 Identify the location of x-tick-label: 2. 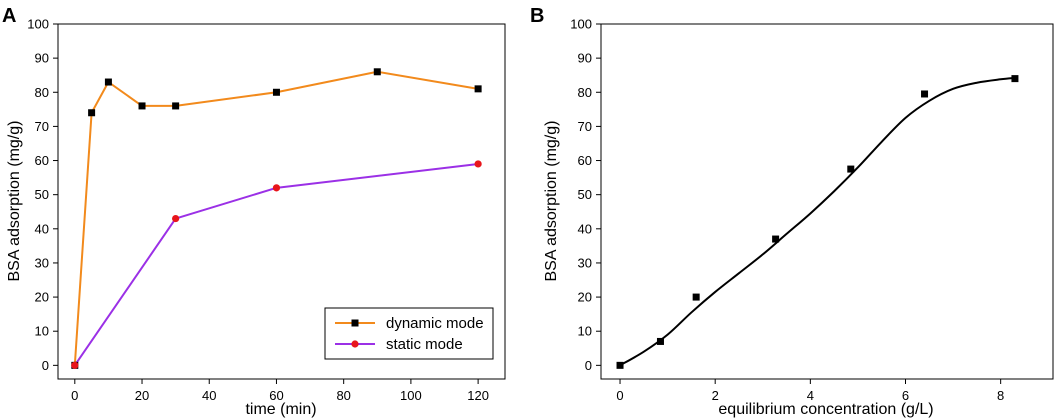
(715, 395).